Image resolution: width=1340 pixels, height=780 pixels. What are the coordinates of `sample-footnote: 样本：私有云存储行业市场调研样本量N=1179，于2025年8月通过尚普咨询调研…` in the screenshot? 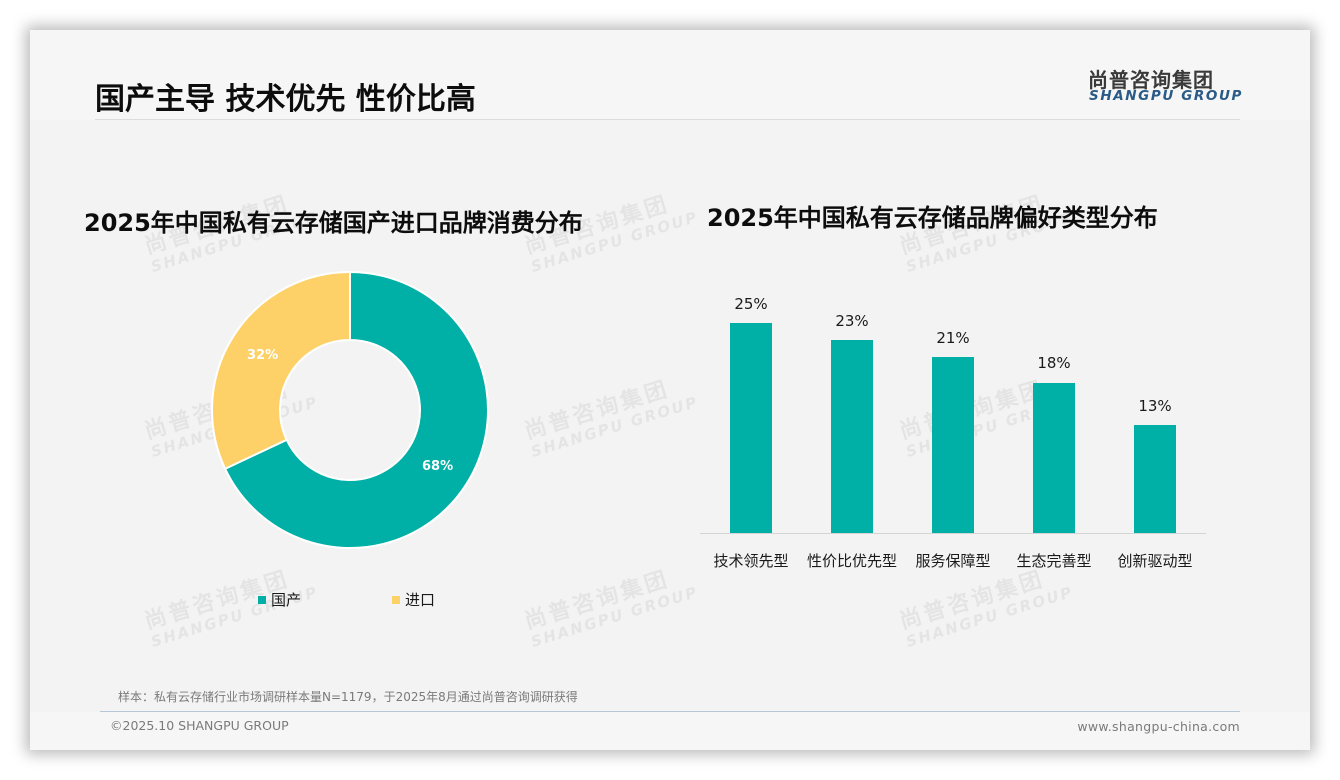 It's located at (348, 697).